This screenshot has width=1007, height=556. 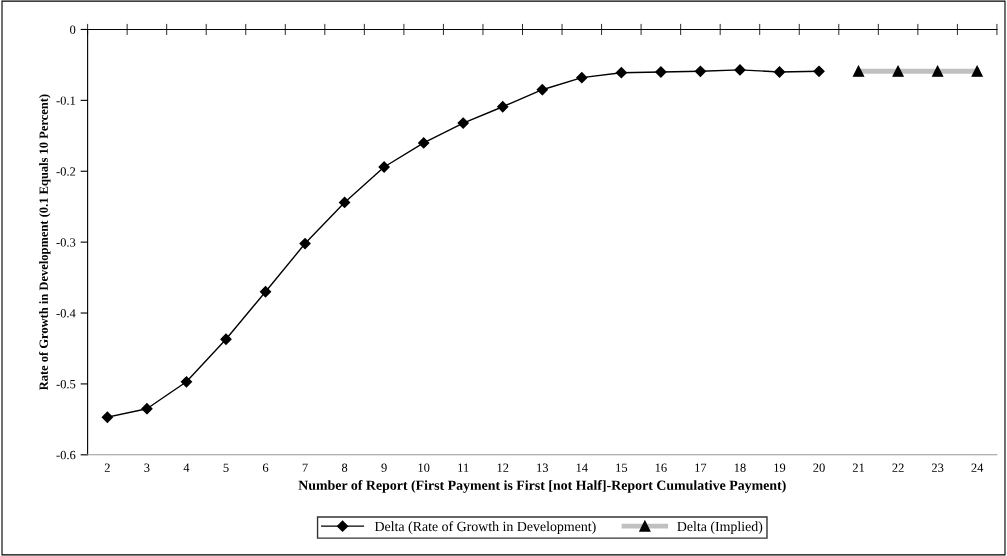 What do you see at coordinates (858, 467) in the screenshot?
I see `x-tick-label: 21` at bounding box center [858, 467].